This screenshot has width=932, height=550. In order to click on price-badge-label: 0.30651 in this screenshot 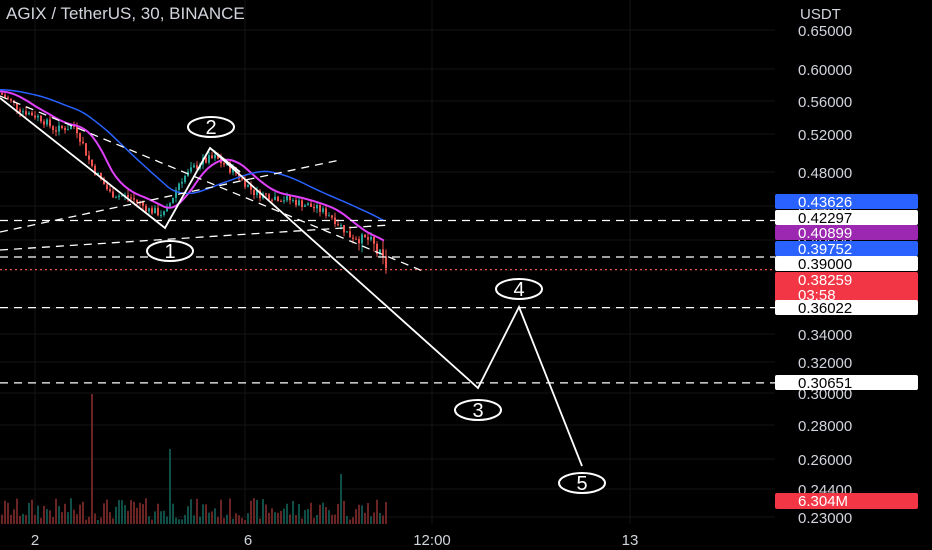, I will do `click(825, 383)`.